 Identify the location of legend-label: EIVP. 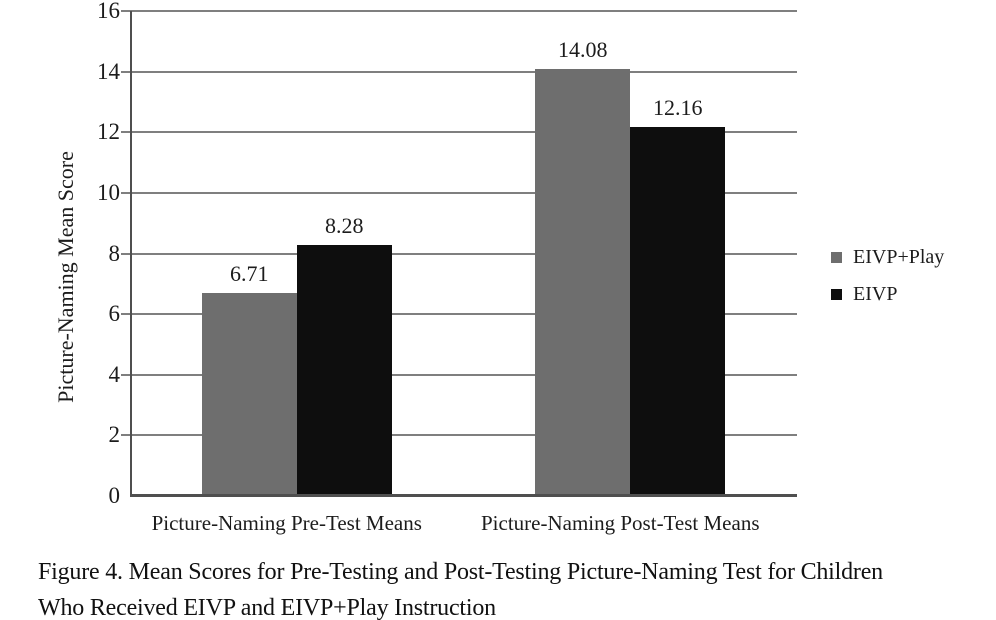
(875, 294).